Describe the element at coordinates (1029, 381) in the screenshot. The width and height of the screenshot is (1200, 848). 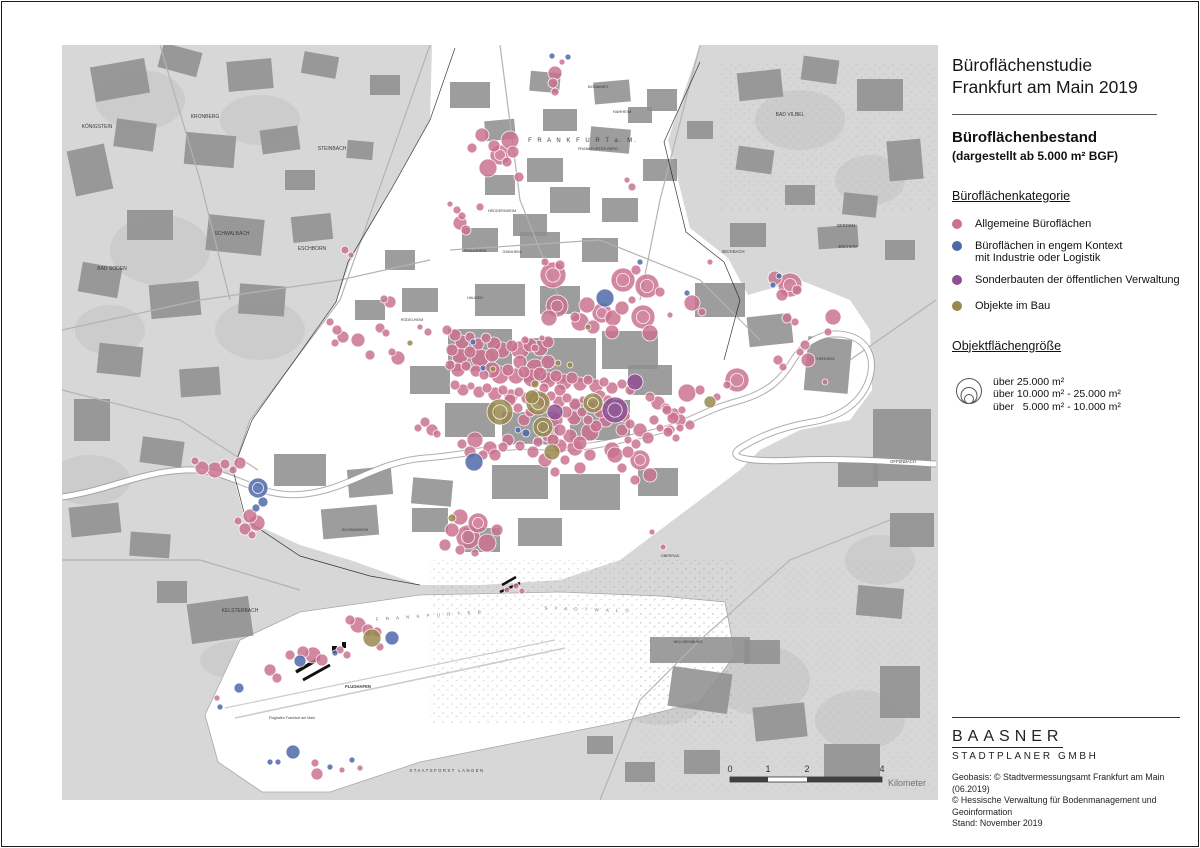
I see `size-class-1: über 25.000 m²` at that location.